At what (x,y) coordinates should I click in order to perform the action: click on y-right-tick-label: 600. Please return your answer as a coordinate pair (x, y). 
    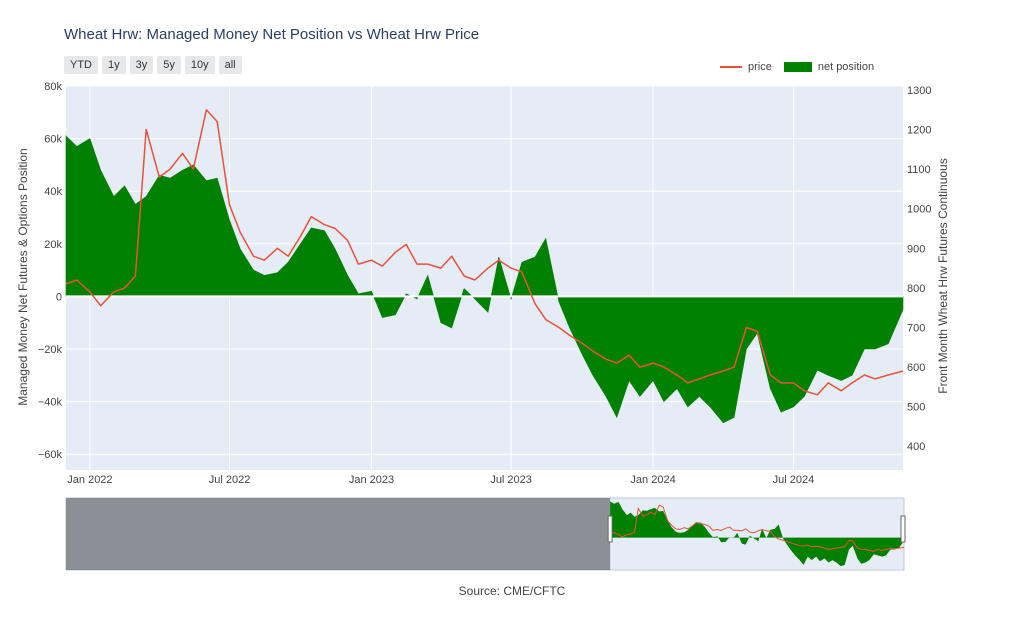
    Looking at the image, I should click on (916, 368).